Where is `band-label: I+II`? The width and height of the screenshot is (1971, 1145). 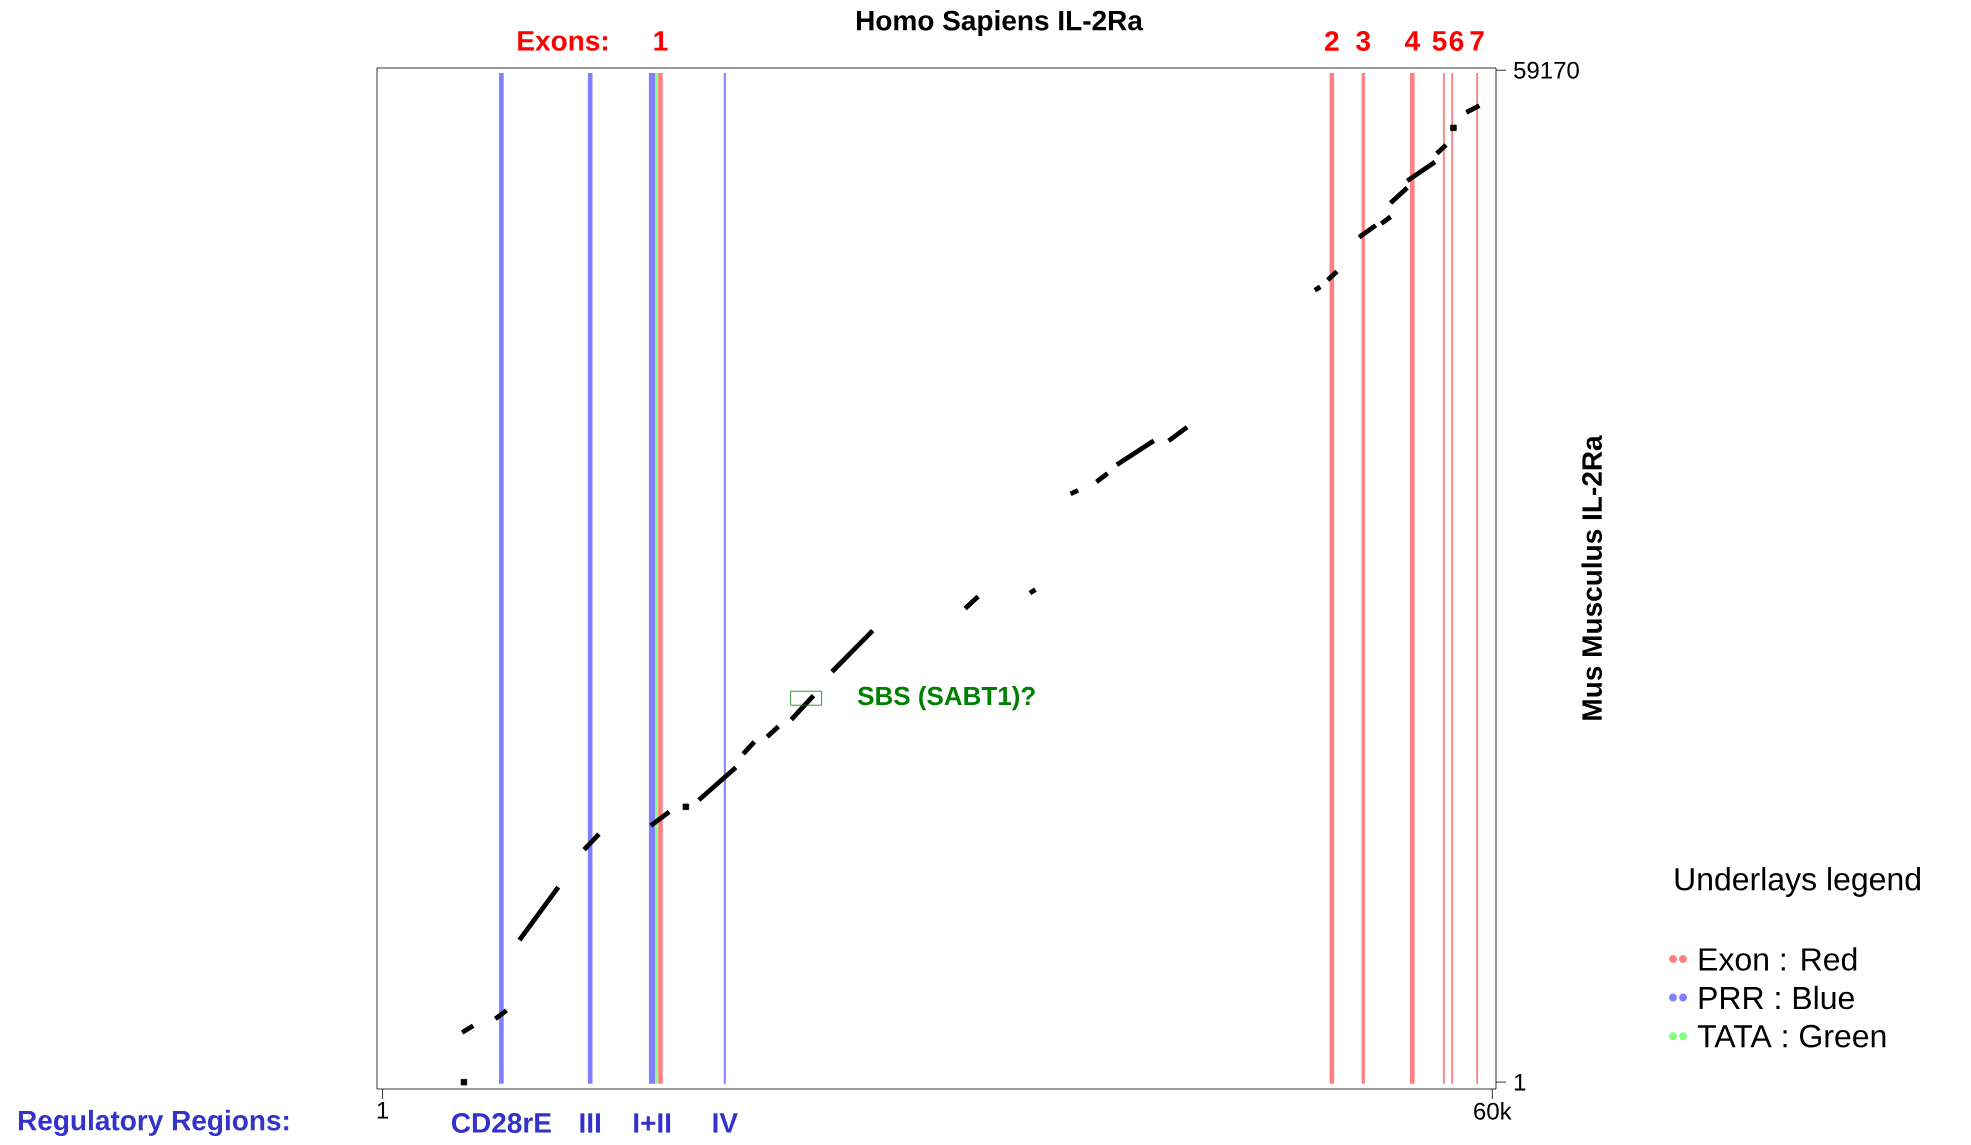 band-label: I+II is located at coordinates (652, 1123).